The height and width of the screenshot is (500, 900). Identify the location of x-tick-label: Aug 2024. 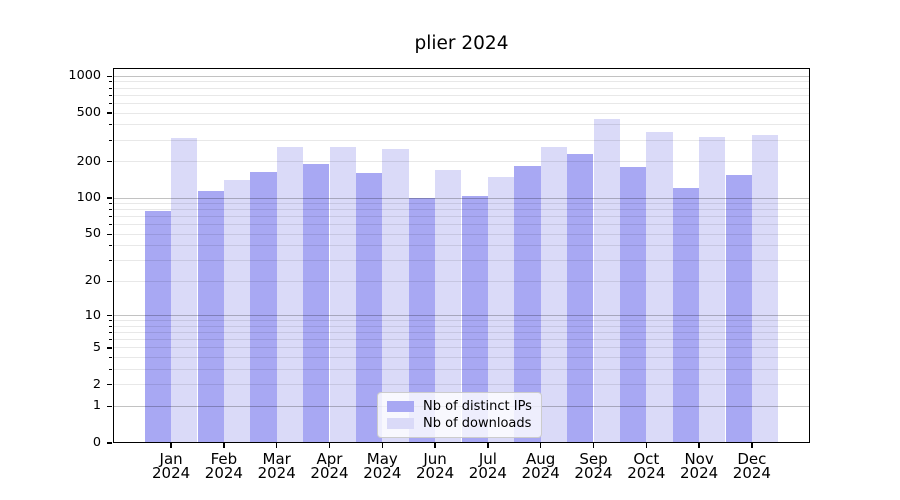
(540, 465).